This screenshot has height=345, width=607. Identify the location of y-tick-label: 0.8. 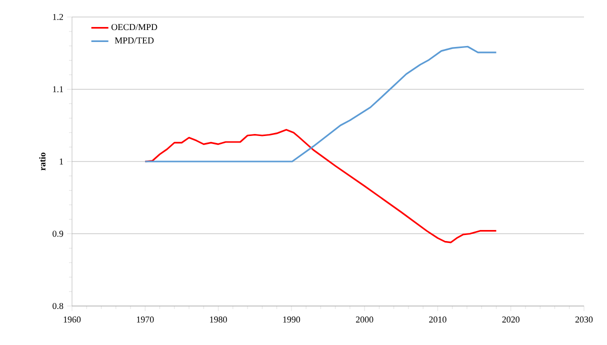
(58, 306).